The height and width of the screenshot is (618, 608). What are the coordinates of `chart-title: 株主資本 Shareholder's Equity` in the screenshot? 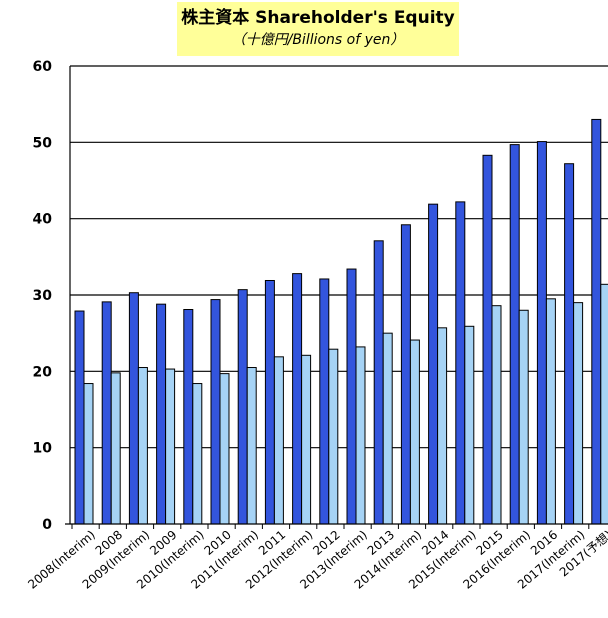 It's located at (318, 18).